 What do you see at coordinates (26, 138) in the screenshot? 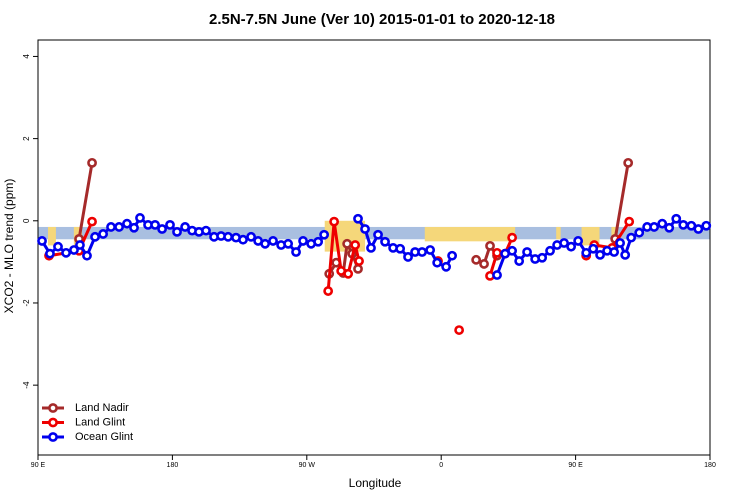
I see `y-tick-label: 2` at bounding box center [26, 138].